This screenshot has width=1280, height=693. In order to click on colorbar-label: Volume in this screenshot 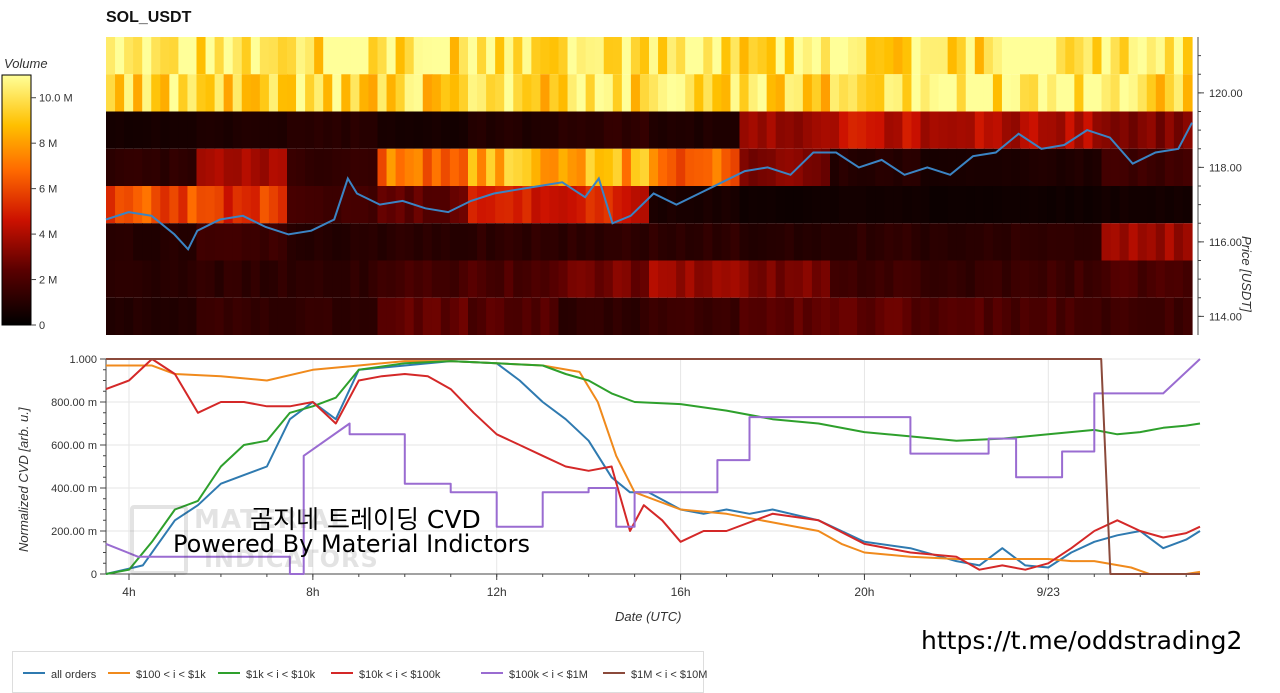, I will do `click(26, 63)`.